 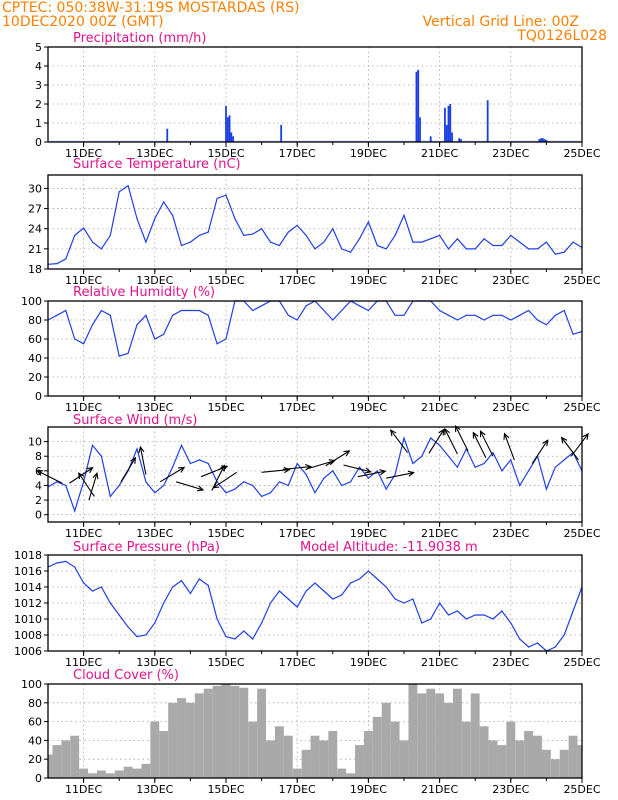 What do you see at coordinates (35, 269) in the screenshot?
I see `y-tick-label: 18` at bounding box center [35, 269].